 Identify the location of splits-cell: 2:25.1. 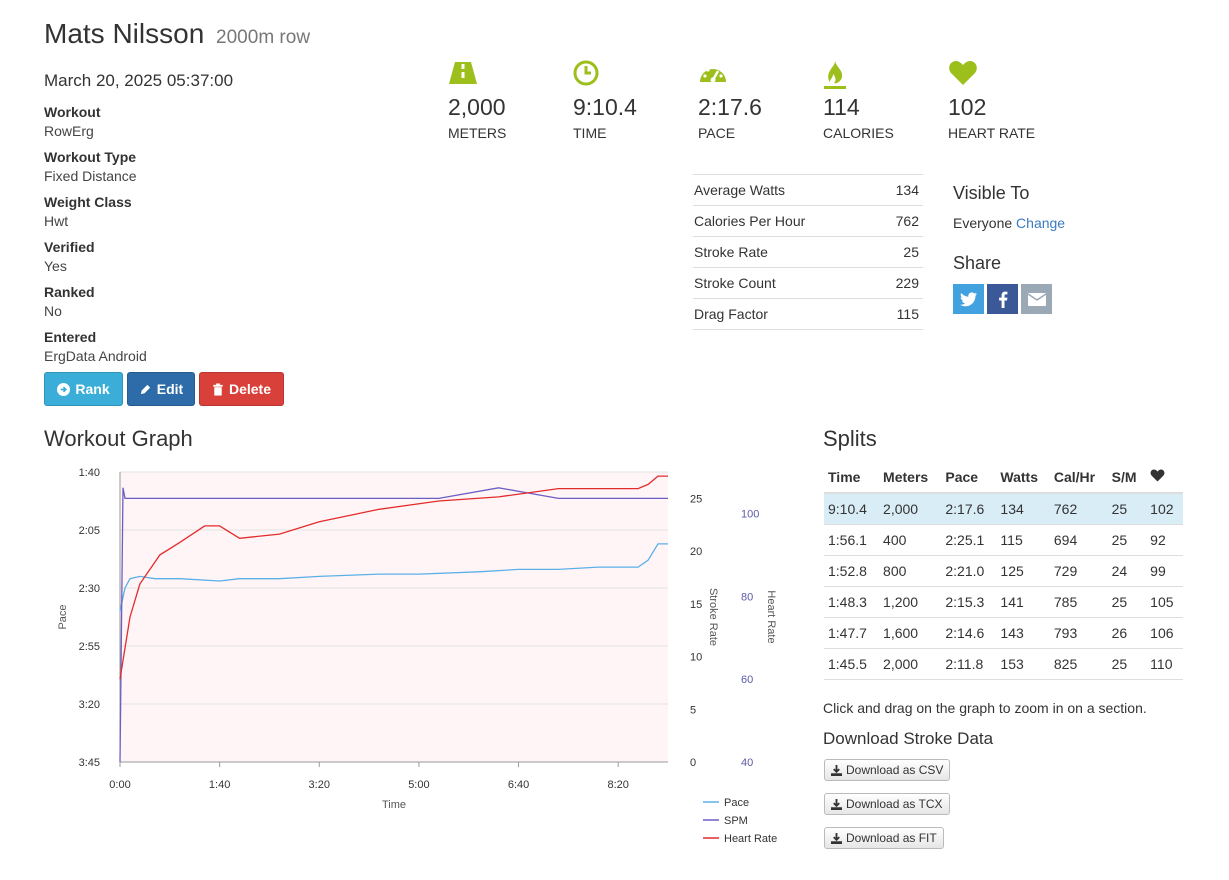
(969, 540).